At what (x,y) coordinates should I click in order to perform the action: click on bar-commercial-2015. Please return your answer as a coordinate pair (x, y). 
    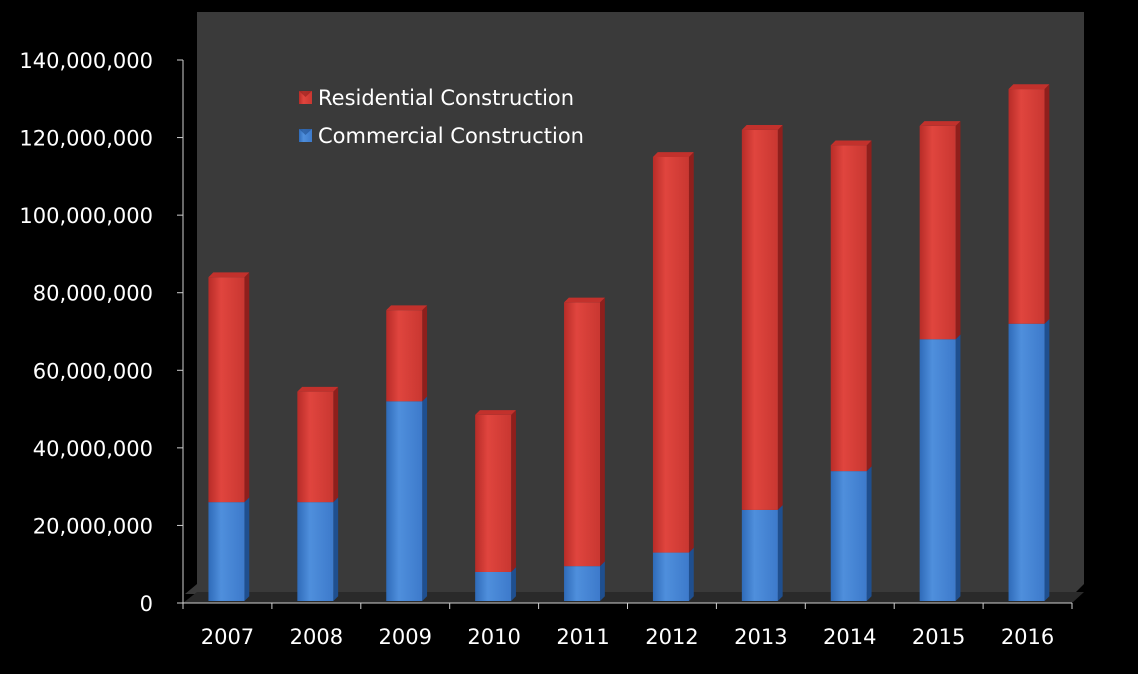
    Looking at the image, I should click on (937, 470).